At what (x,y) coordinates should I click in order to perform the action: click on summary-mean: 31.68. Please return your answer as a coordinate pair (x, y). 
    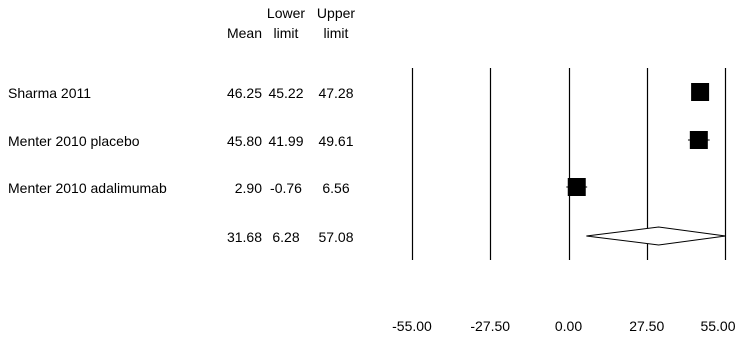
    Looking at the image, I should click on (244, 237).